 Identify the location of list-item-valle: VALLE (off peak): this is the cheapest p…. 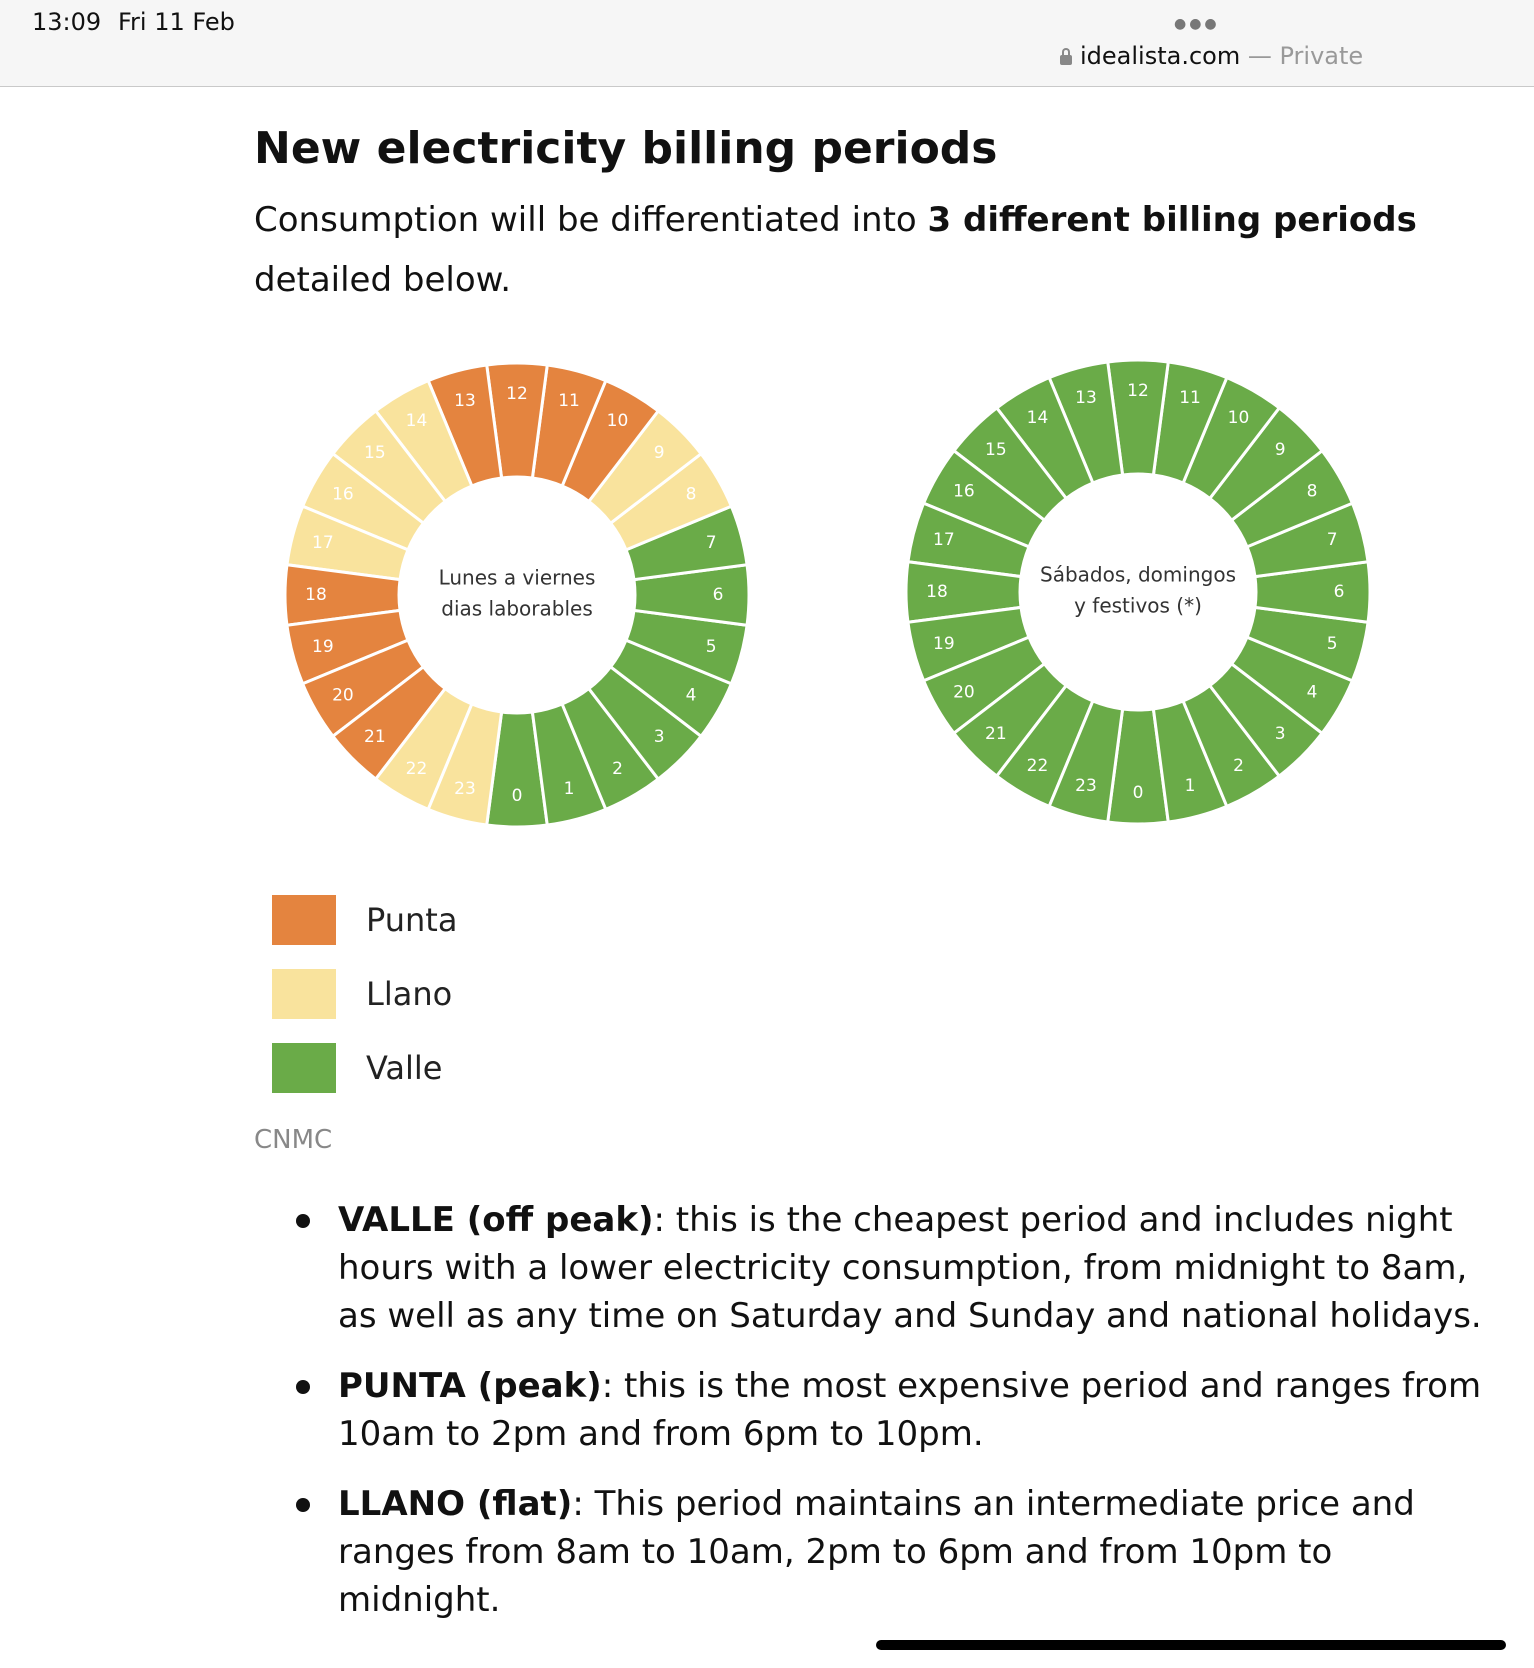
(869, 1268).